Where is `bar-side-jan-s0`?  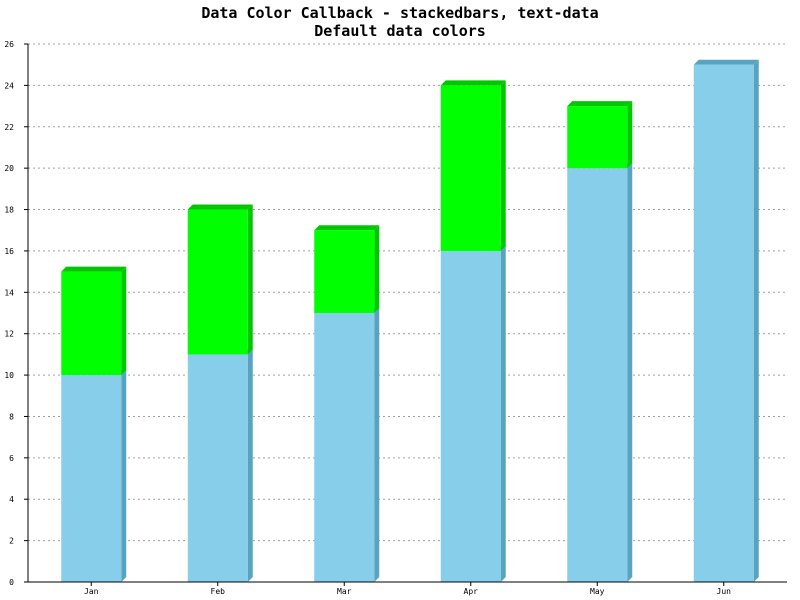
bar-side-jan-s0 is located at coordinates (124, 476).